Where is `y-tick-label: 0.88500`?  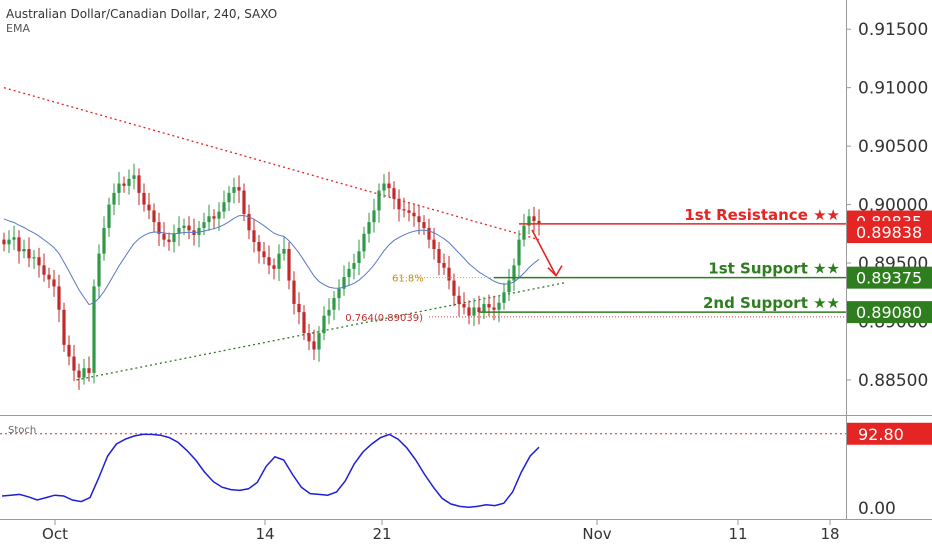
y-tick-label: 0.88500 is located at coordinates (893, 381).